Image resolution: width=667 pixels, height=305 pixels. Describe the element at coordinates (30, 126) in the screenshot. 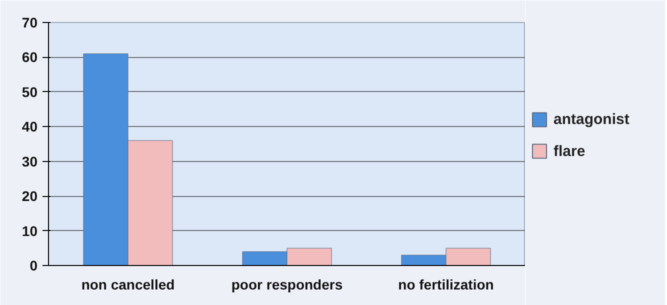

I see `y-tick-label: 40` at that location.